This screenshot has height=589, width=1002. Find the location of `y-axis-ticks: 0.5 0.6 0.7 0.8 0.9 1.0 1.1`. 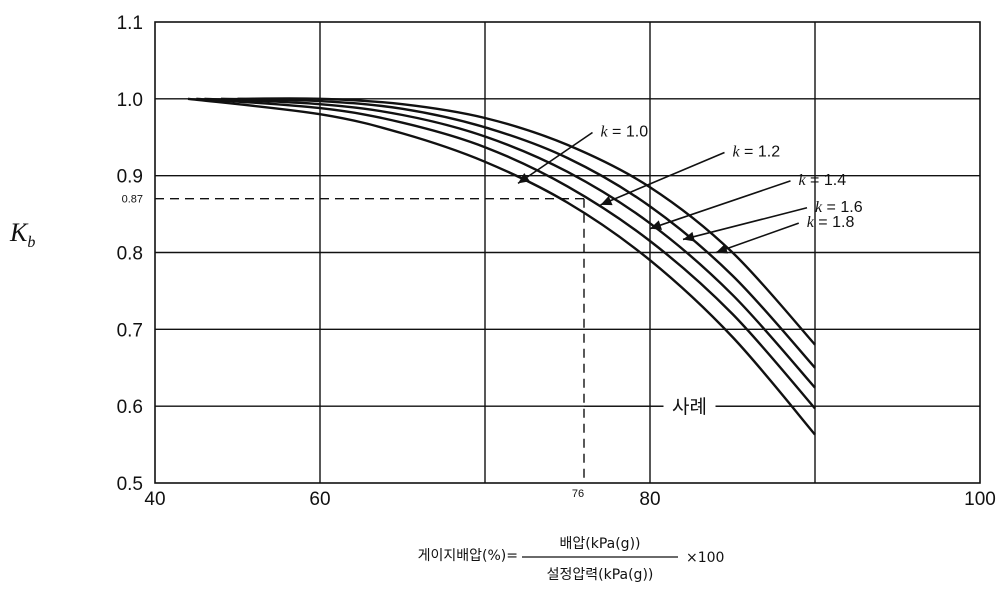

y-axis-ticks: 0.5 0.6 0.7 0.8 0.9 1.0 1.1 is located at coordinates (130, 254).